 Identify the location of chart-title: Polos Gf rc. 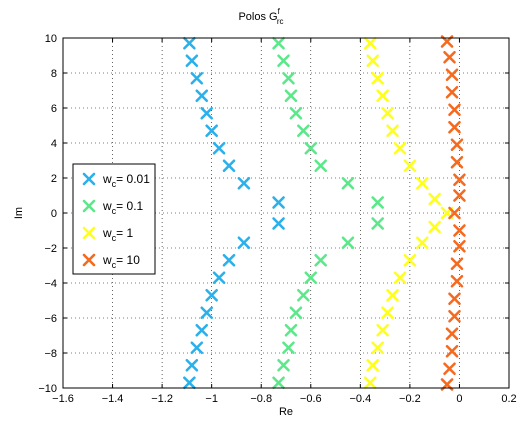
(260, 16).